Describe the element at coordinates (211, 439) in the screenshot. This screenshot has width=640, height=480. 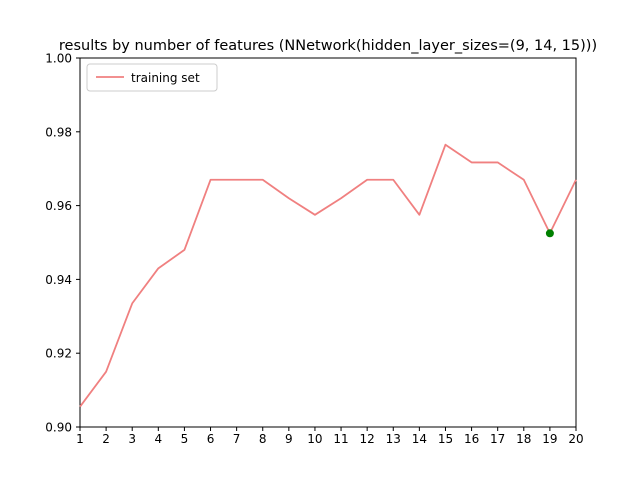
I see `x-tick-label: 6` at that location.